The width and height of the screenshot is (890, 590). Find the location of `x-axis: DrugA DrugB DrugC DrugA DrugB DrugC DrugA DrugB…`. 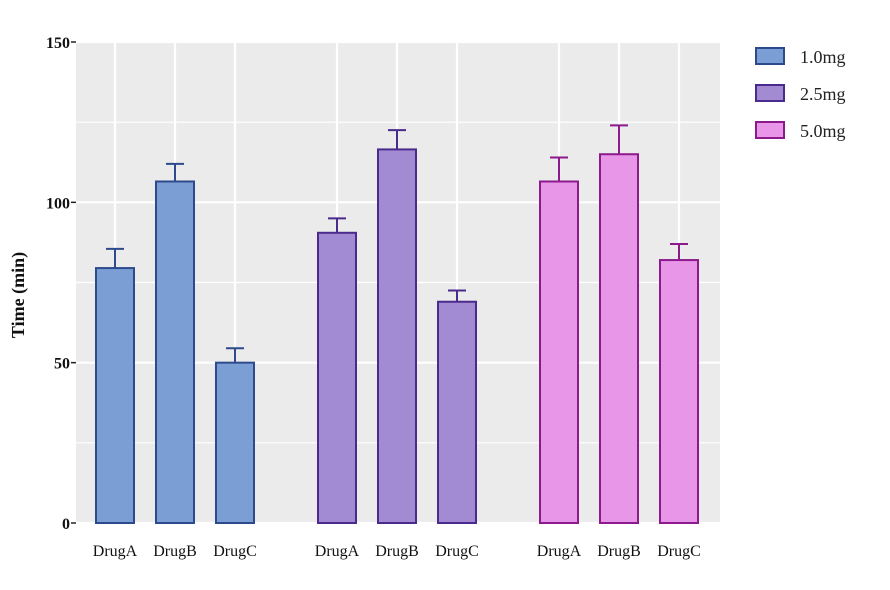

x-axis: DrugA DrugB DrugC DrugA DrugB DrugC DrugA DrugB… is located at coordinates (397, 551).